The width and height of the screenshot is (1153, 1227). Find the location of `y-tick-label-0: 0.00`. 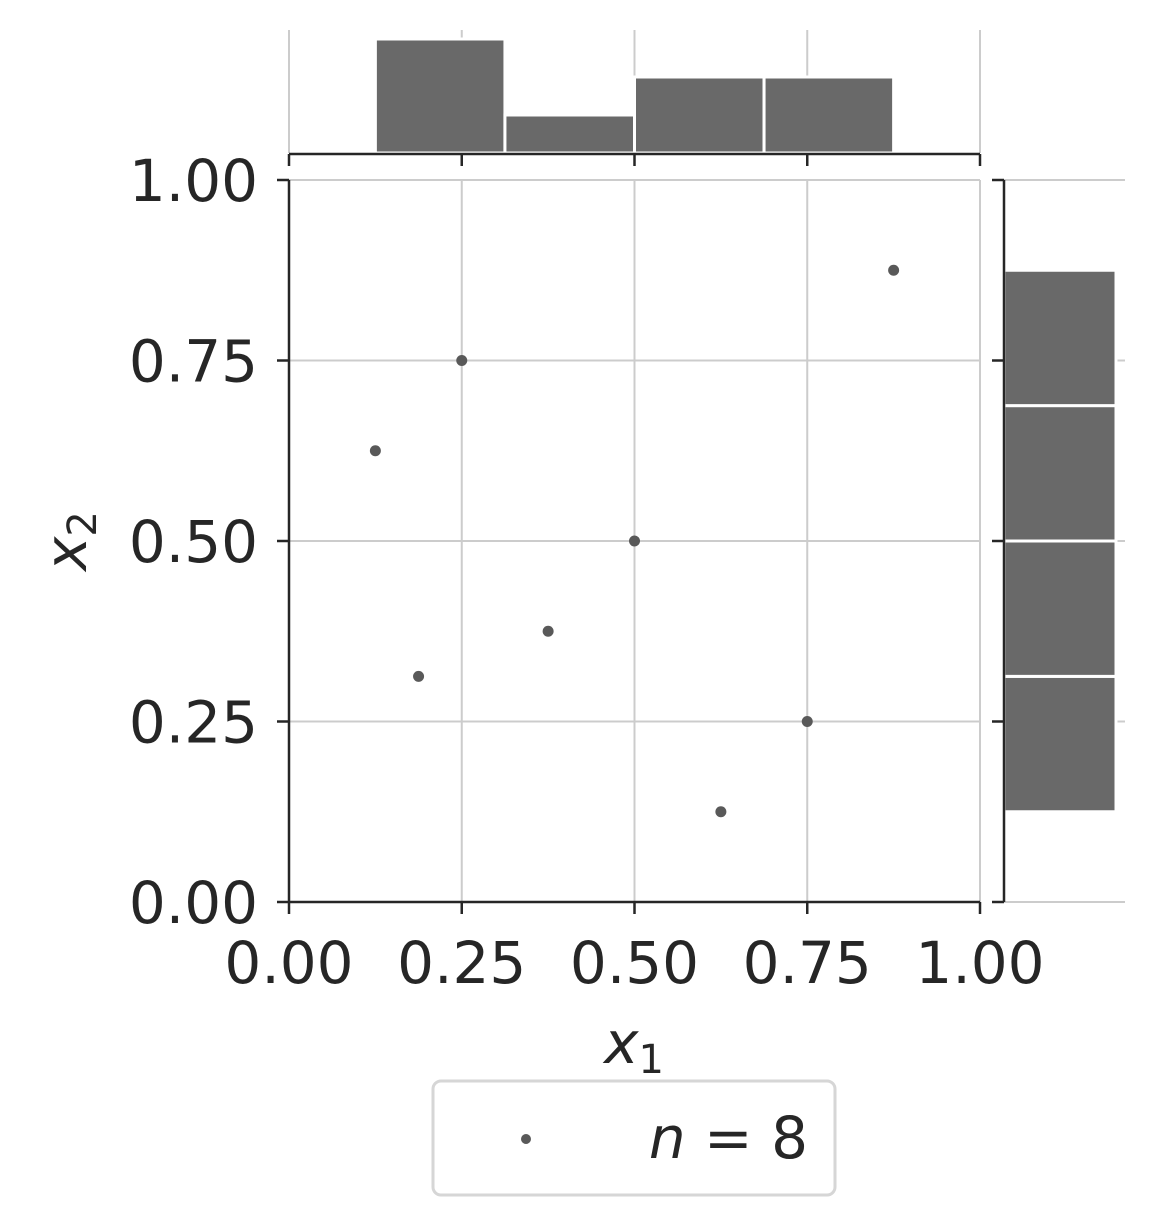

y-tick-label-0: 0.00 is located at coordinates (193, 903).